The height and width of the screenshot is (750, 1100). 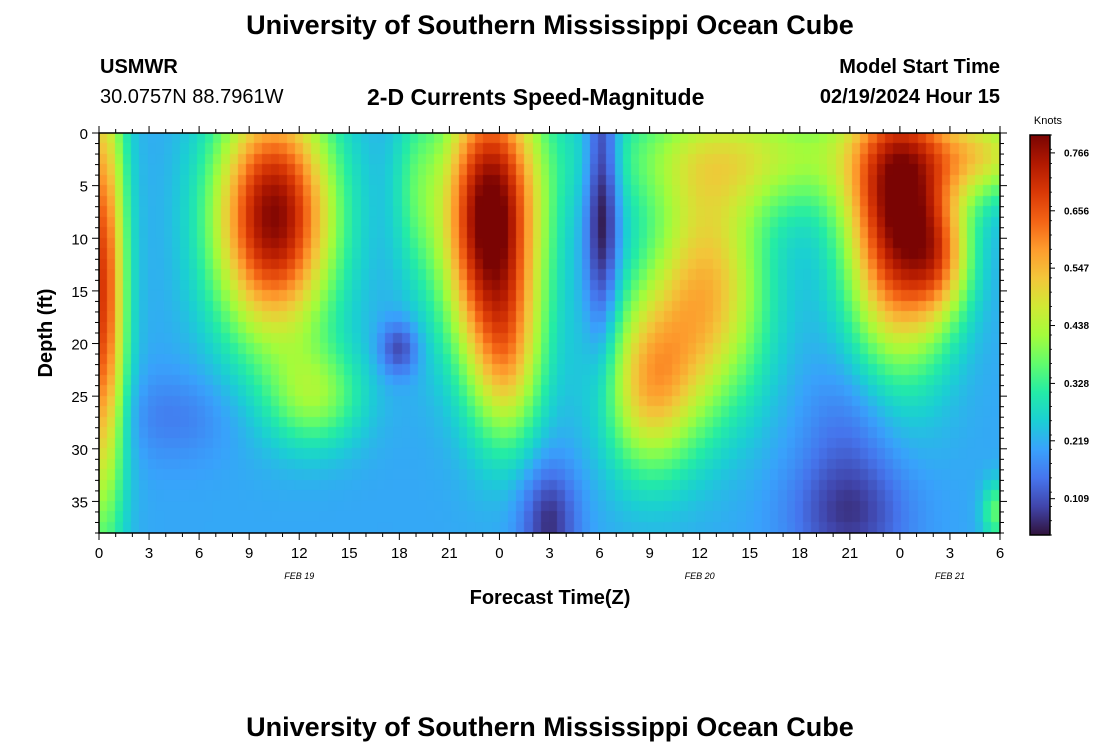 What do you see at coordinates (1076, 384) in the screenshot?
I see `colorbar-tick-label: 0.328` at bounding box center [1076, 384].